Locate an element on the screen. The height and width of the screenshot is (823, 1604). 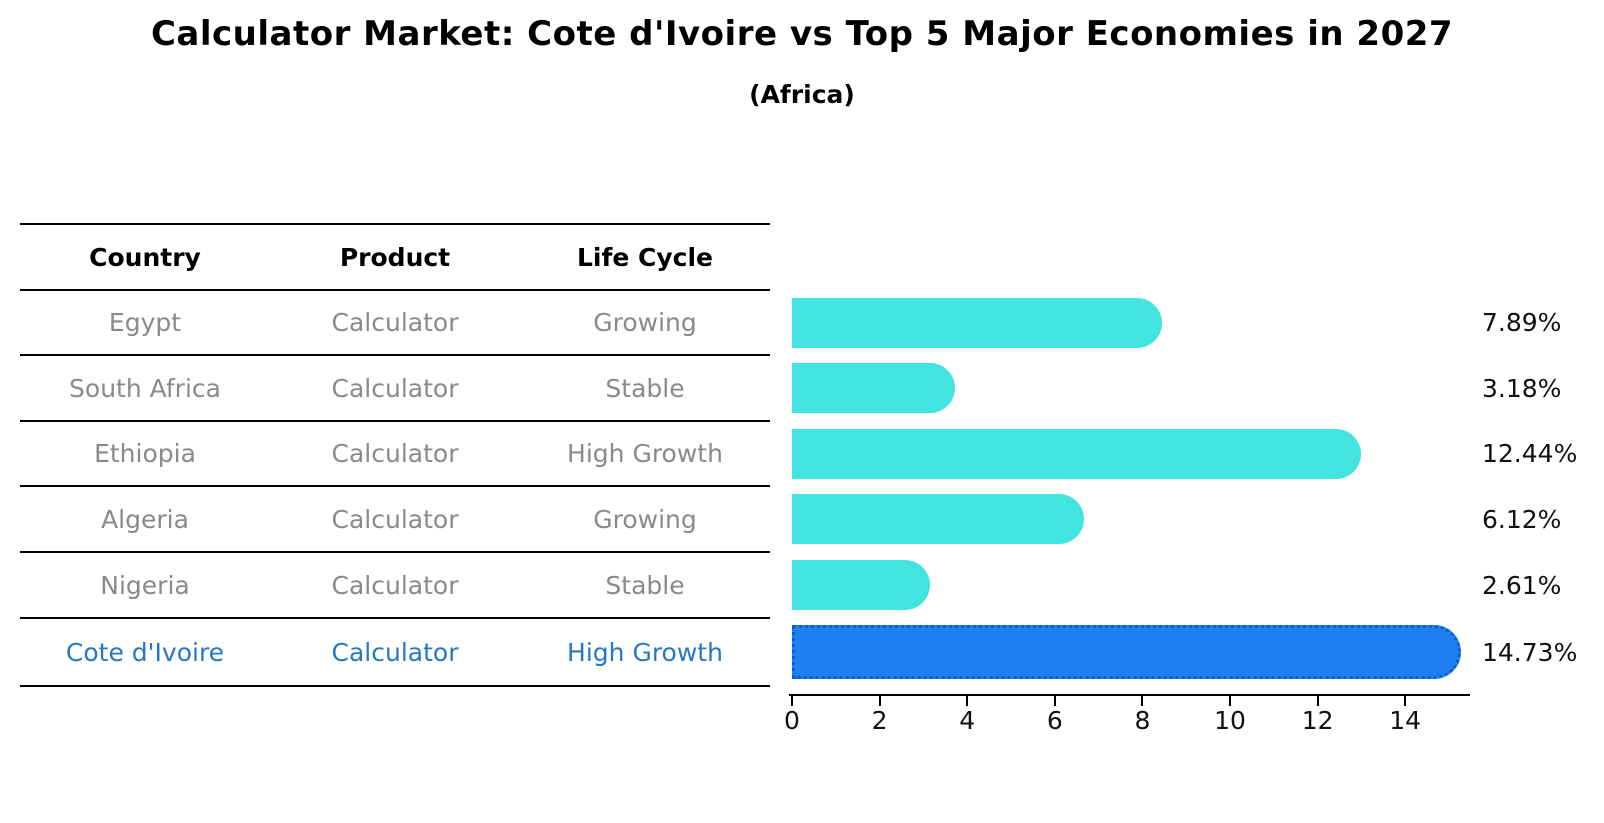
table-cell-algeria-life-cycle: Growing is located at coordinates (645, 519).